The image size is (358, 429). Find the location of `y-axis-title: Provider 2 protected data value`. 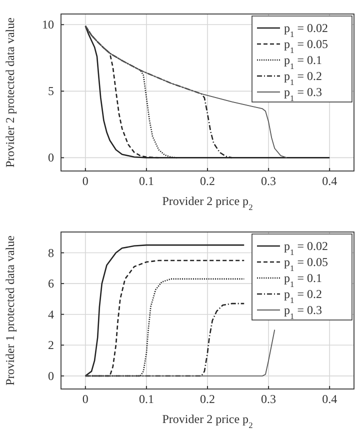

y-axis-title: Provider 2 protected data value is located at coordinates (10, 93).